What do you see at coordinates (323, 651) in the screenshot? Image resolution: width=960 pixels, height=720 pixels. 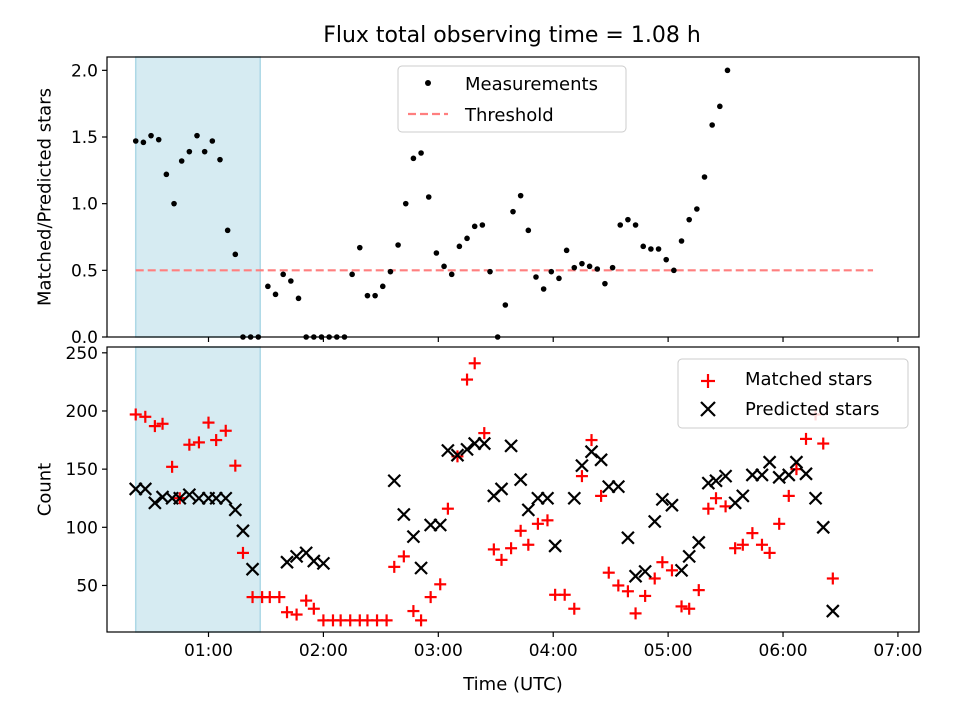 I see `x-tick-label: 02:00` at bounding box center [323, 651].